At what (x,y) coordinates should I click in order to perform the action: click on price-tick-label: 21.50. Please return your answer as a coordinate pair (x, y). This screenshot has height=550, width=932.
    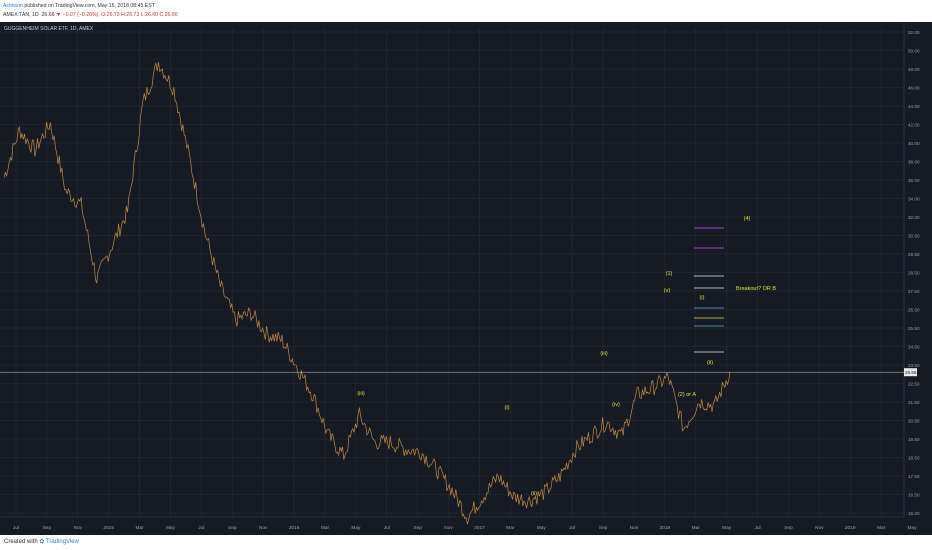
    Looking at the image, I should click on (914, 402).